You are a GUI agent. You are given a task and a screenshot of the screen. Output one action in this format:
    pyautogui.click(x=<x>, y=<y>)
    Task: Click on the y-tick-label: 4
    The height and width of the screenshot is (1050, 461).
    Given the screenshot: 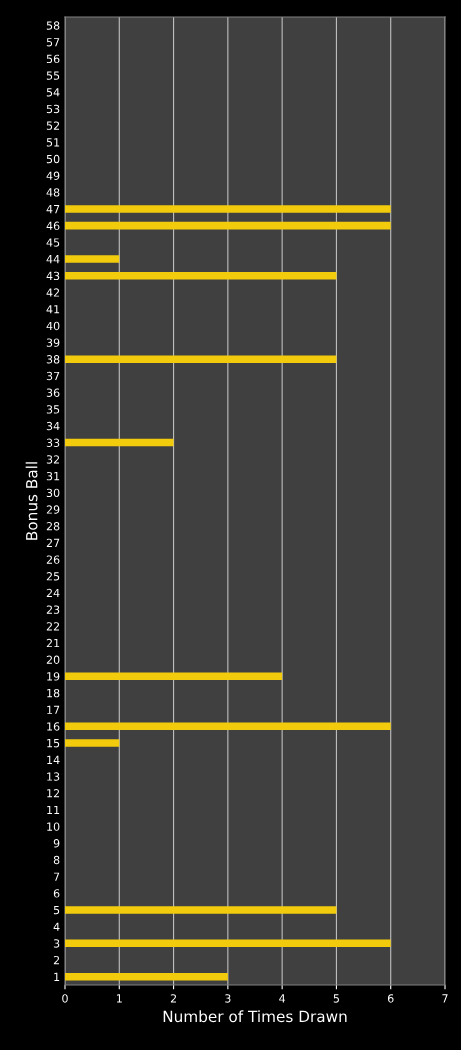 What is the action you would take?
    pyautogui.click(x=56, y=926)
    